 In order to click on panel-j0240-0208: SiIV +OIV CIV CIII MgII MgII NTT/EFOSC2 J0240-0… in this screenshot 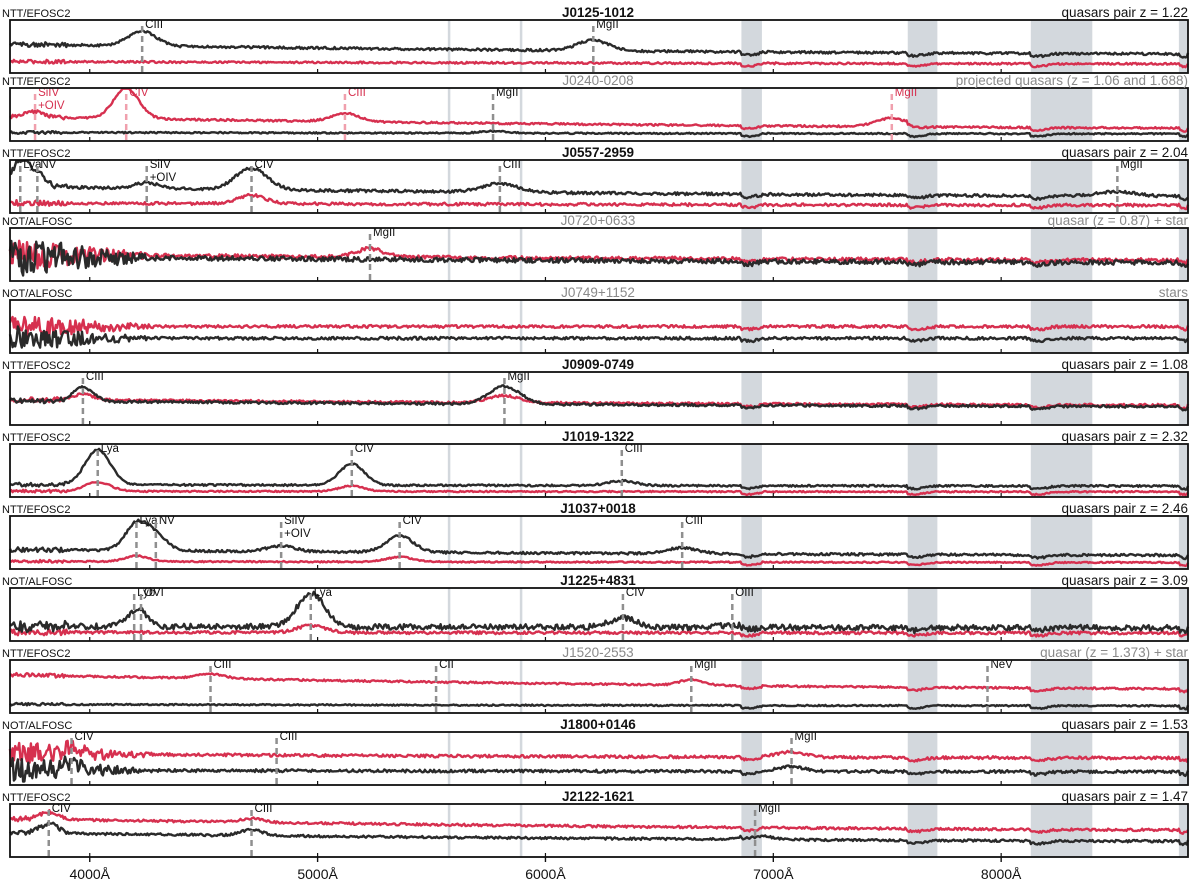, I will do `click(596, 107)`.